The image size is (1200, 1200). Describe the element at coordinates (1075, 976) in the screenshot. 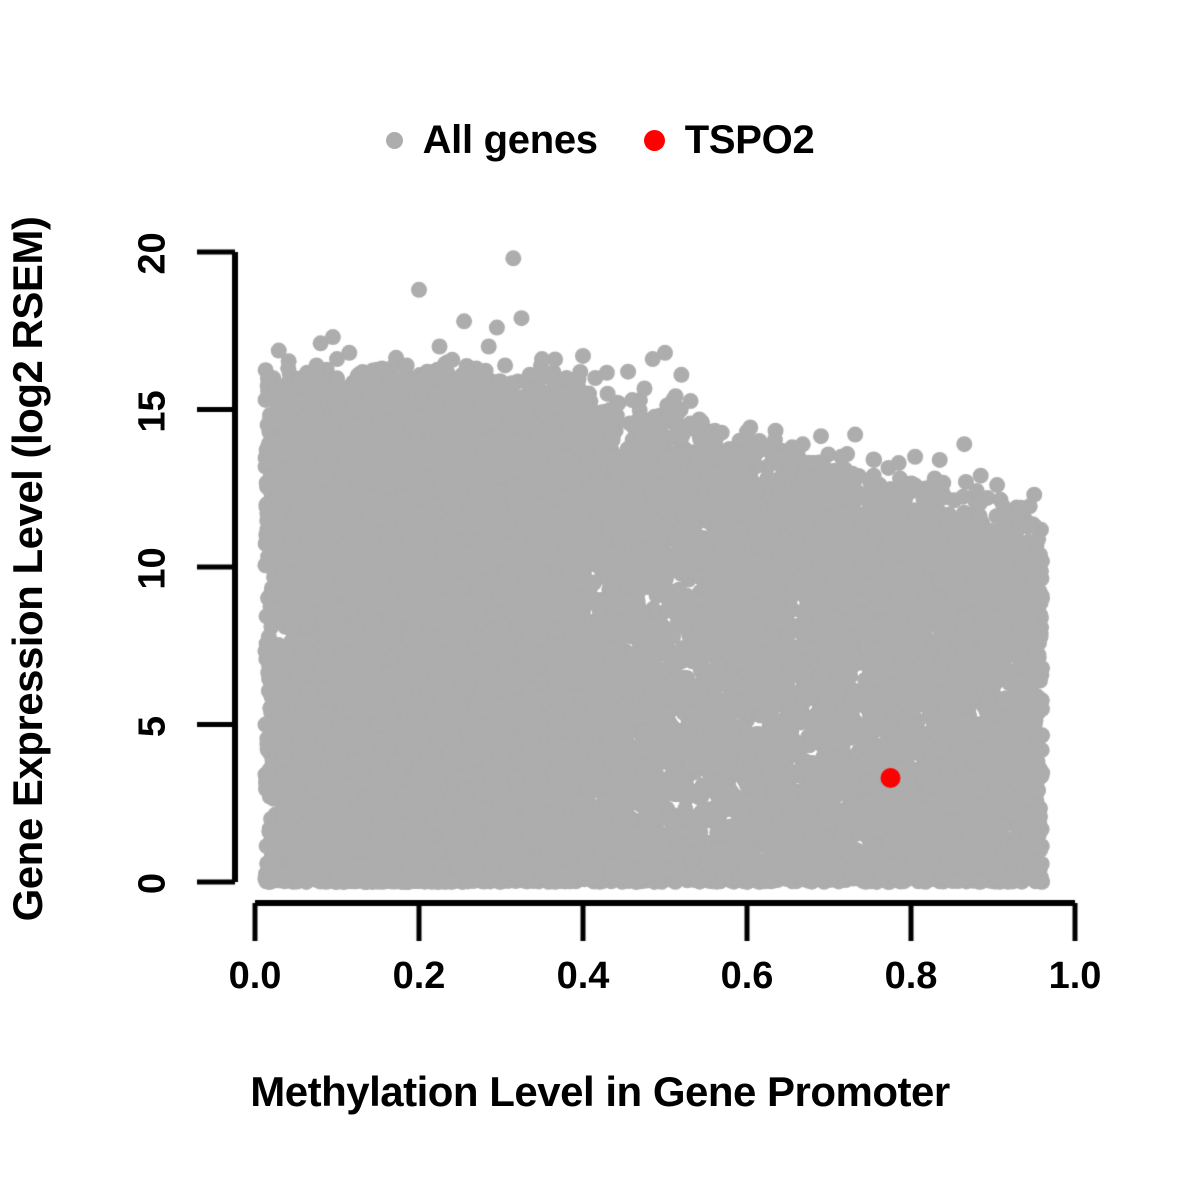

I see `x-tick-label-5: 1.0` at that location.